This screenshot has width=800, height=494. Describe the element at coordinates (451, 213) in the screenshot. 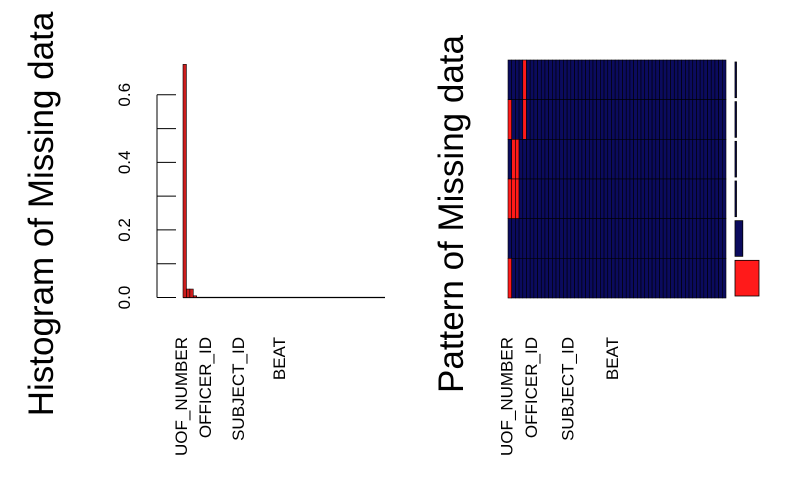

I see `pattern-title: Pattern of Missing data` at that location.